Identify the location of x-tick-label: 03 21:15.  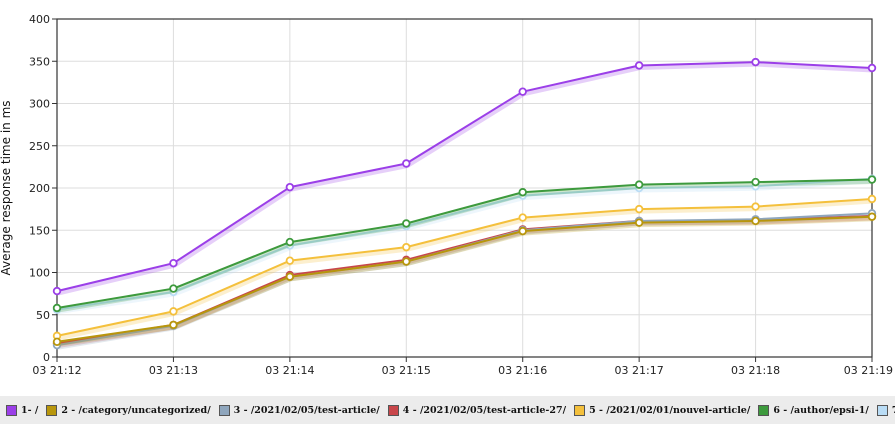
(406, 370).